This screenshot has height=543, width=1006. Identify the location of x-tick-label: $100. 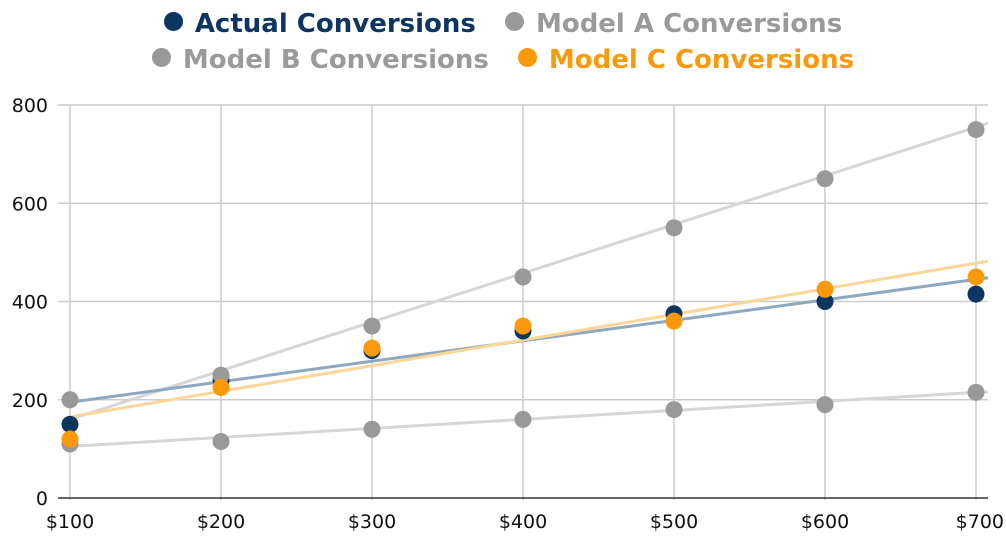
(70, 522).